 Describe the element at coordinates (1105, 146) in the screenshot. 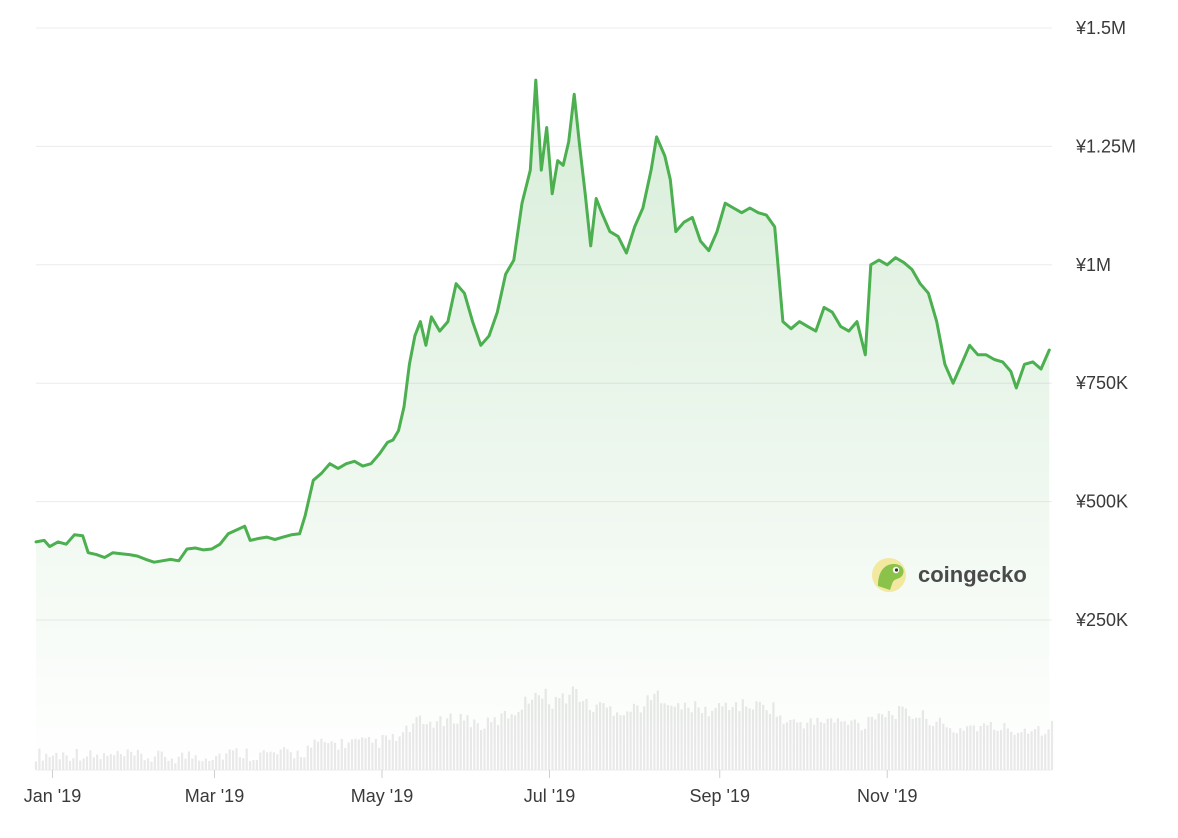

I see `y-tick-label: ¥1.25M` at that location.